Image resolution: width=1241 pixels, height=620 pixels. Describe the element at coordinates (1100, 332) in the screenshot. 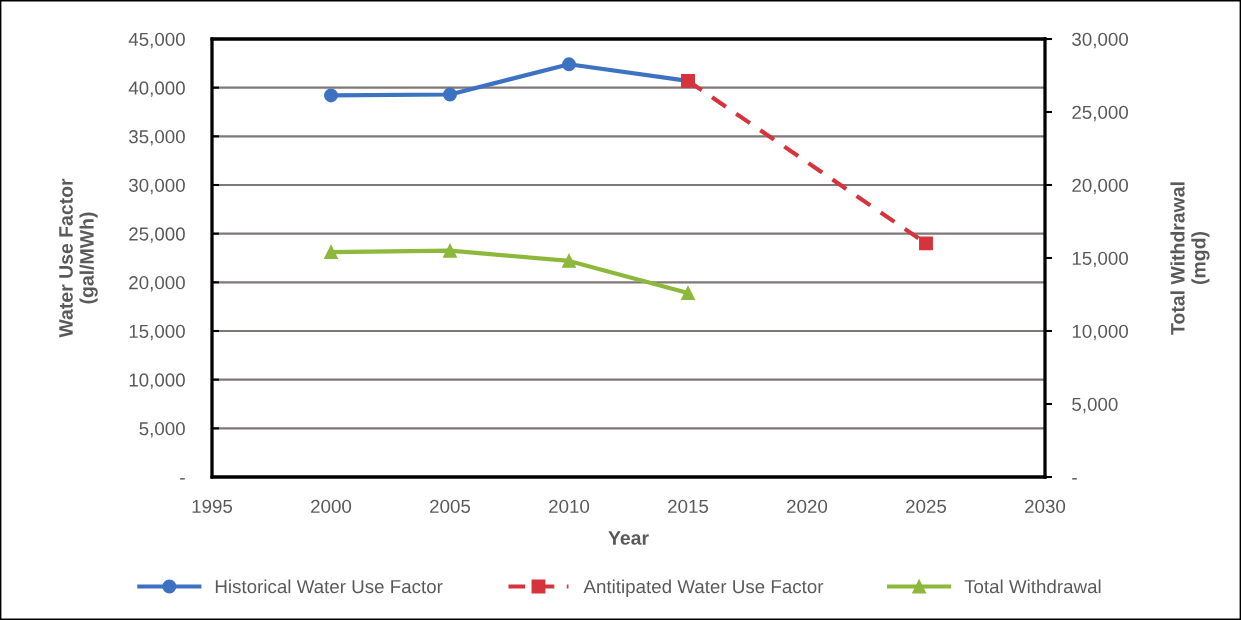

I see `y2-tick-label: 10,000` at that location.